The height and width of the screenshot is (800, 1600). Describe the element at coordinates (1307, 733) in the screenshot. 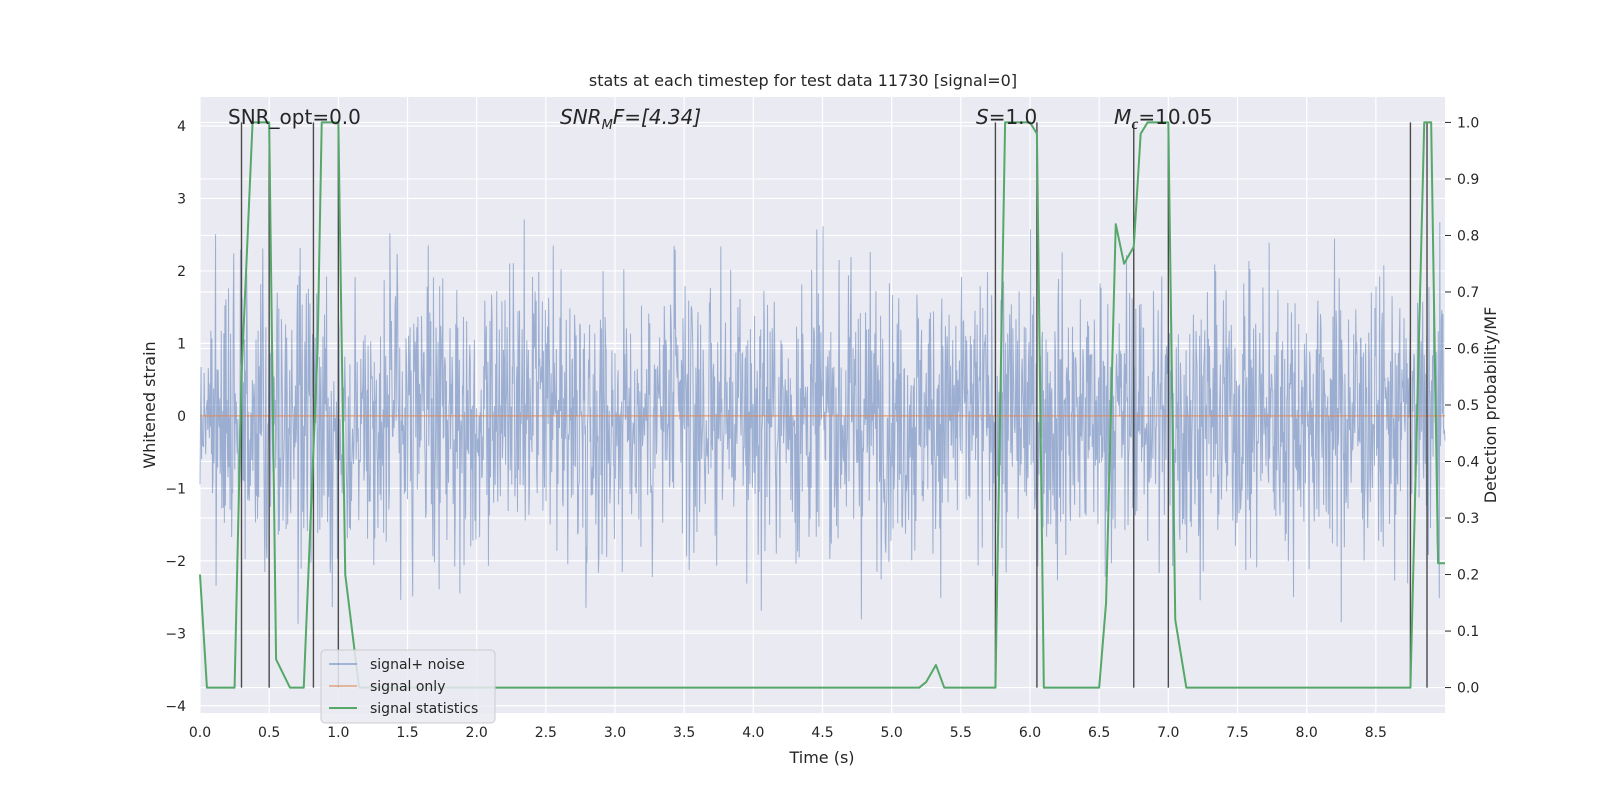

I see `x-tick-label-16: 8.0` at that location.